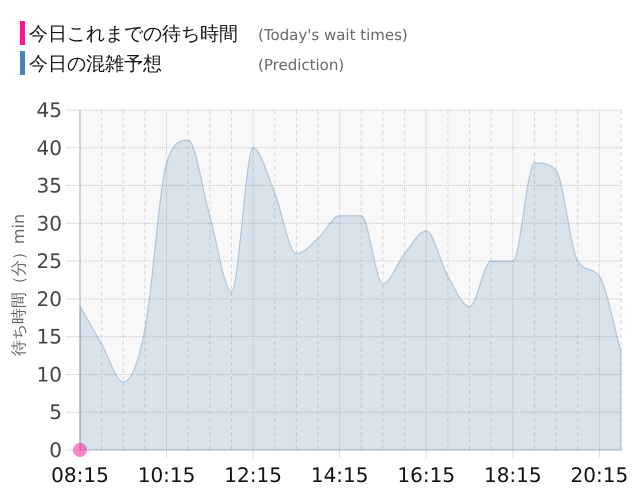 Image resolution: width=640 pixels, height=500 pixels. What do you see at coordinates (18, 285) in the screenshot?
I see `y-axis-title: 待ち時間（分）min` at bounding box center [18, 285].